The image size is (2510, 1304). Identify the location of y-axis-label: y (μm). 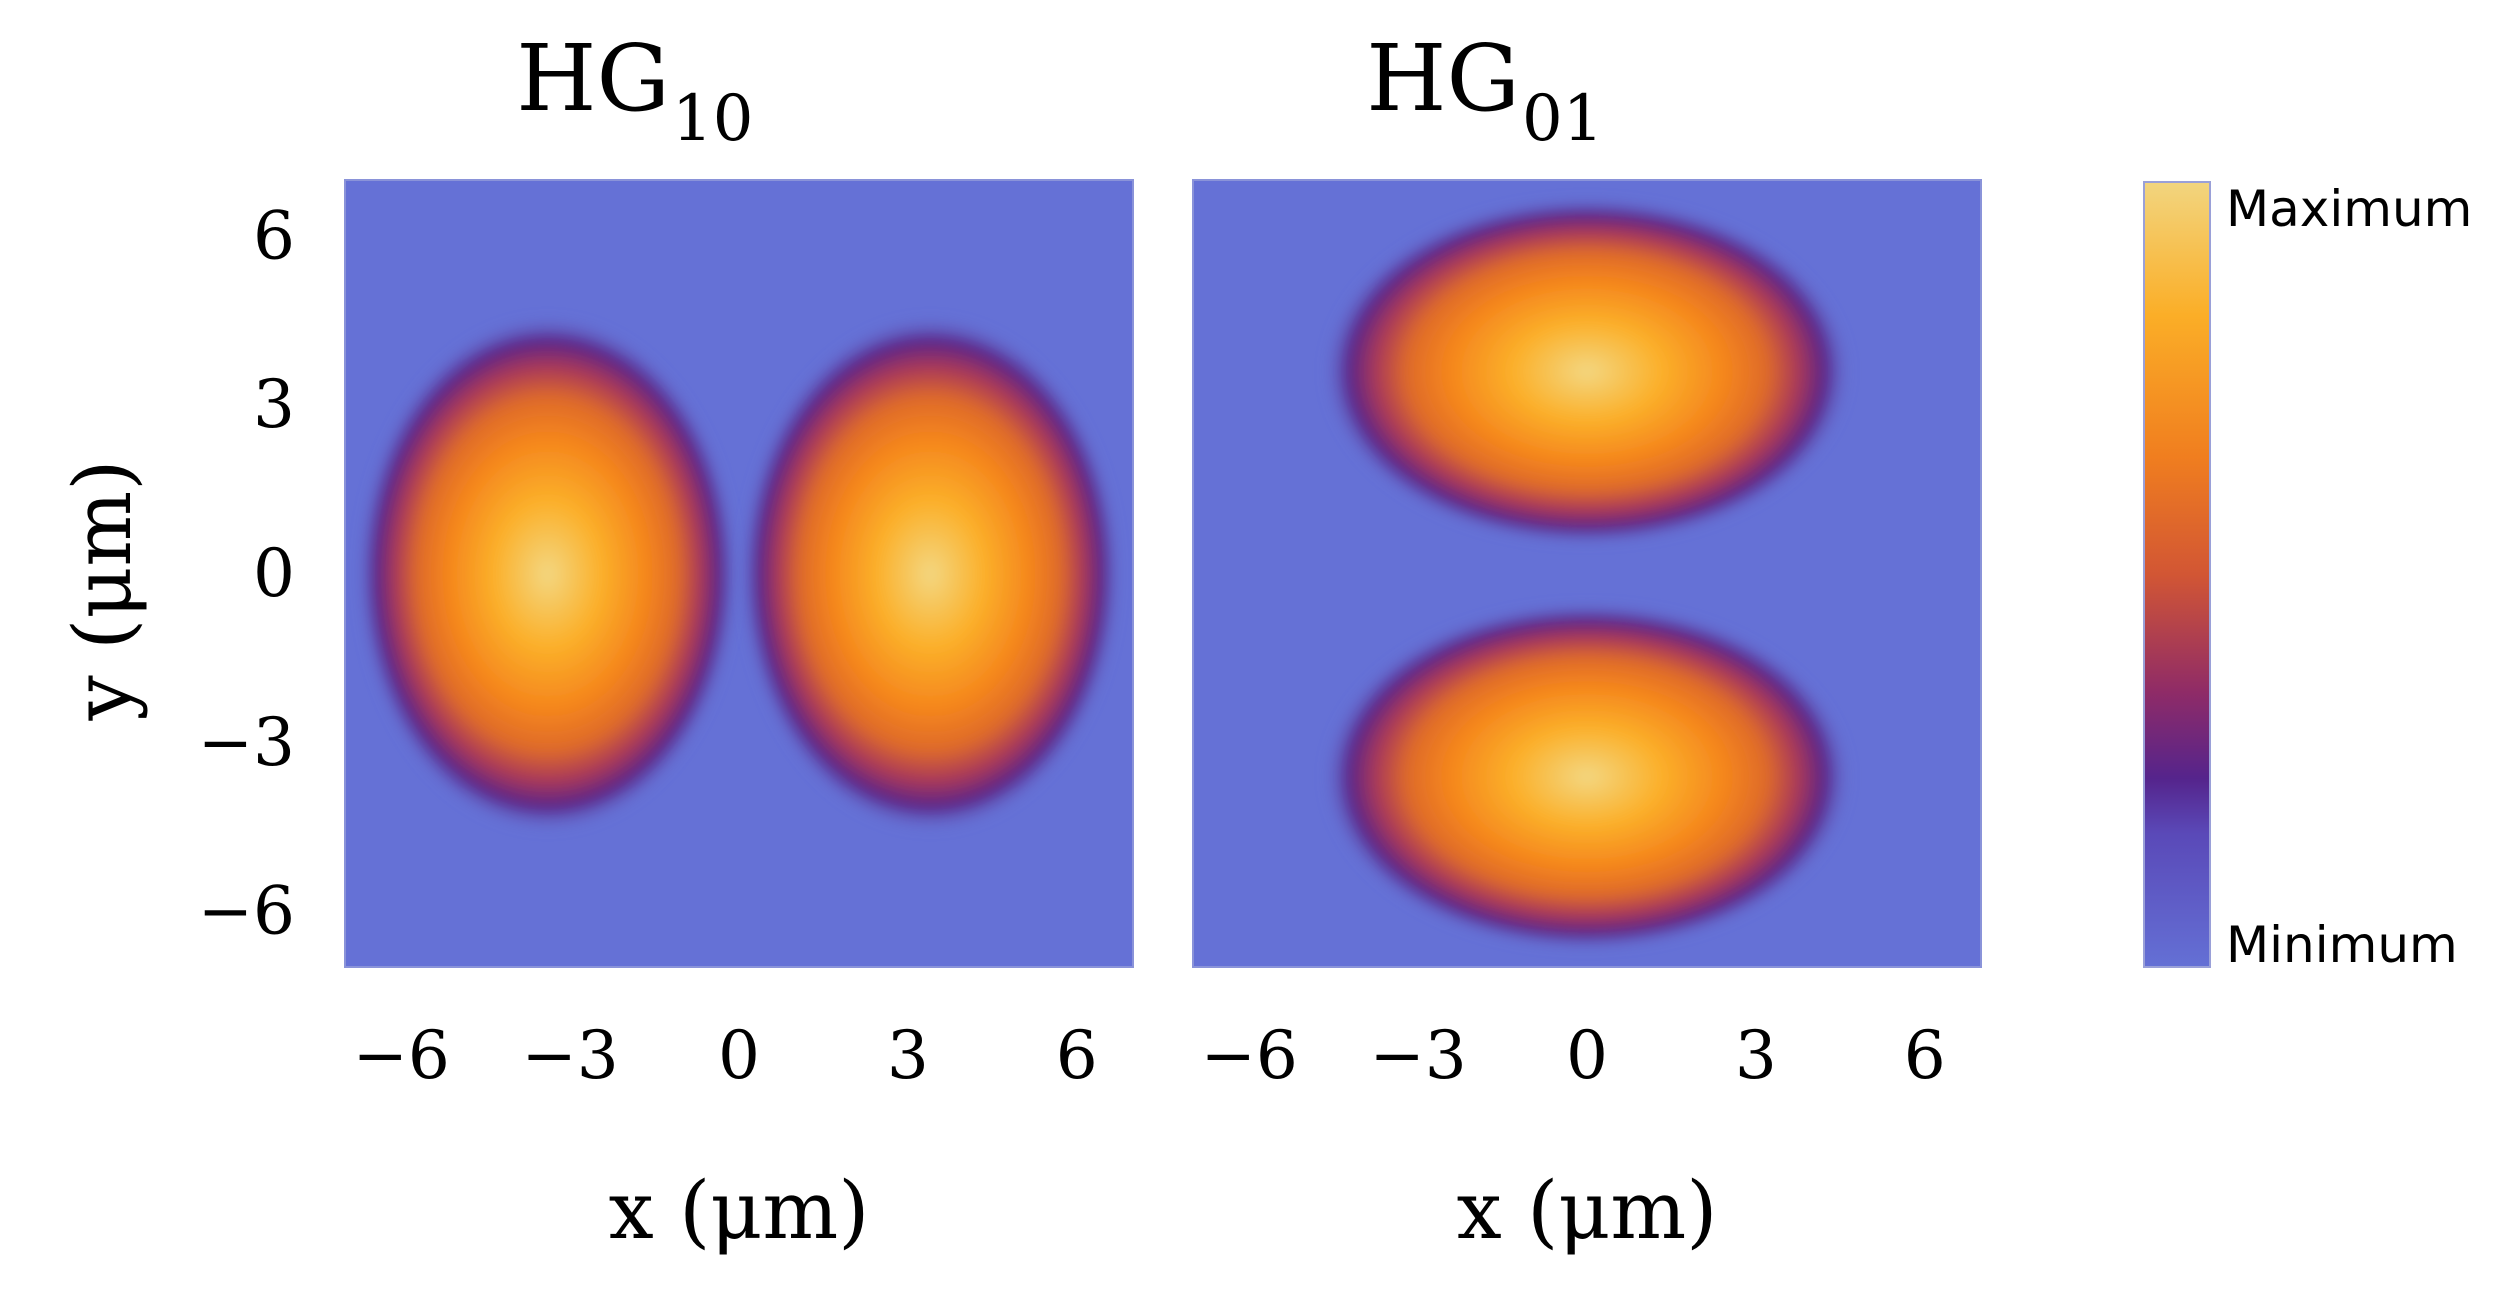
(102, 591).